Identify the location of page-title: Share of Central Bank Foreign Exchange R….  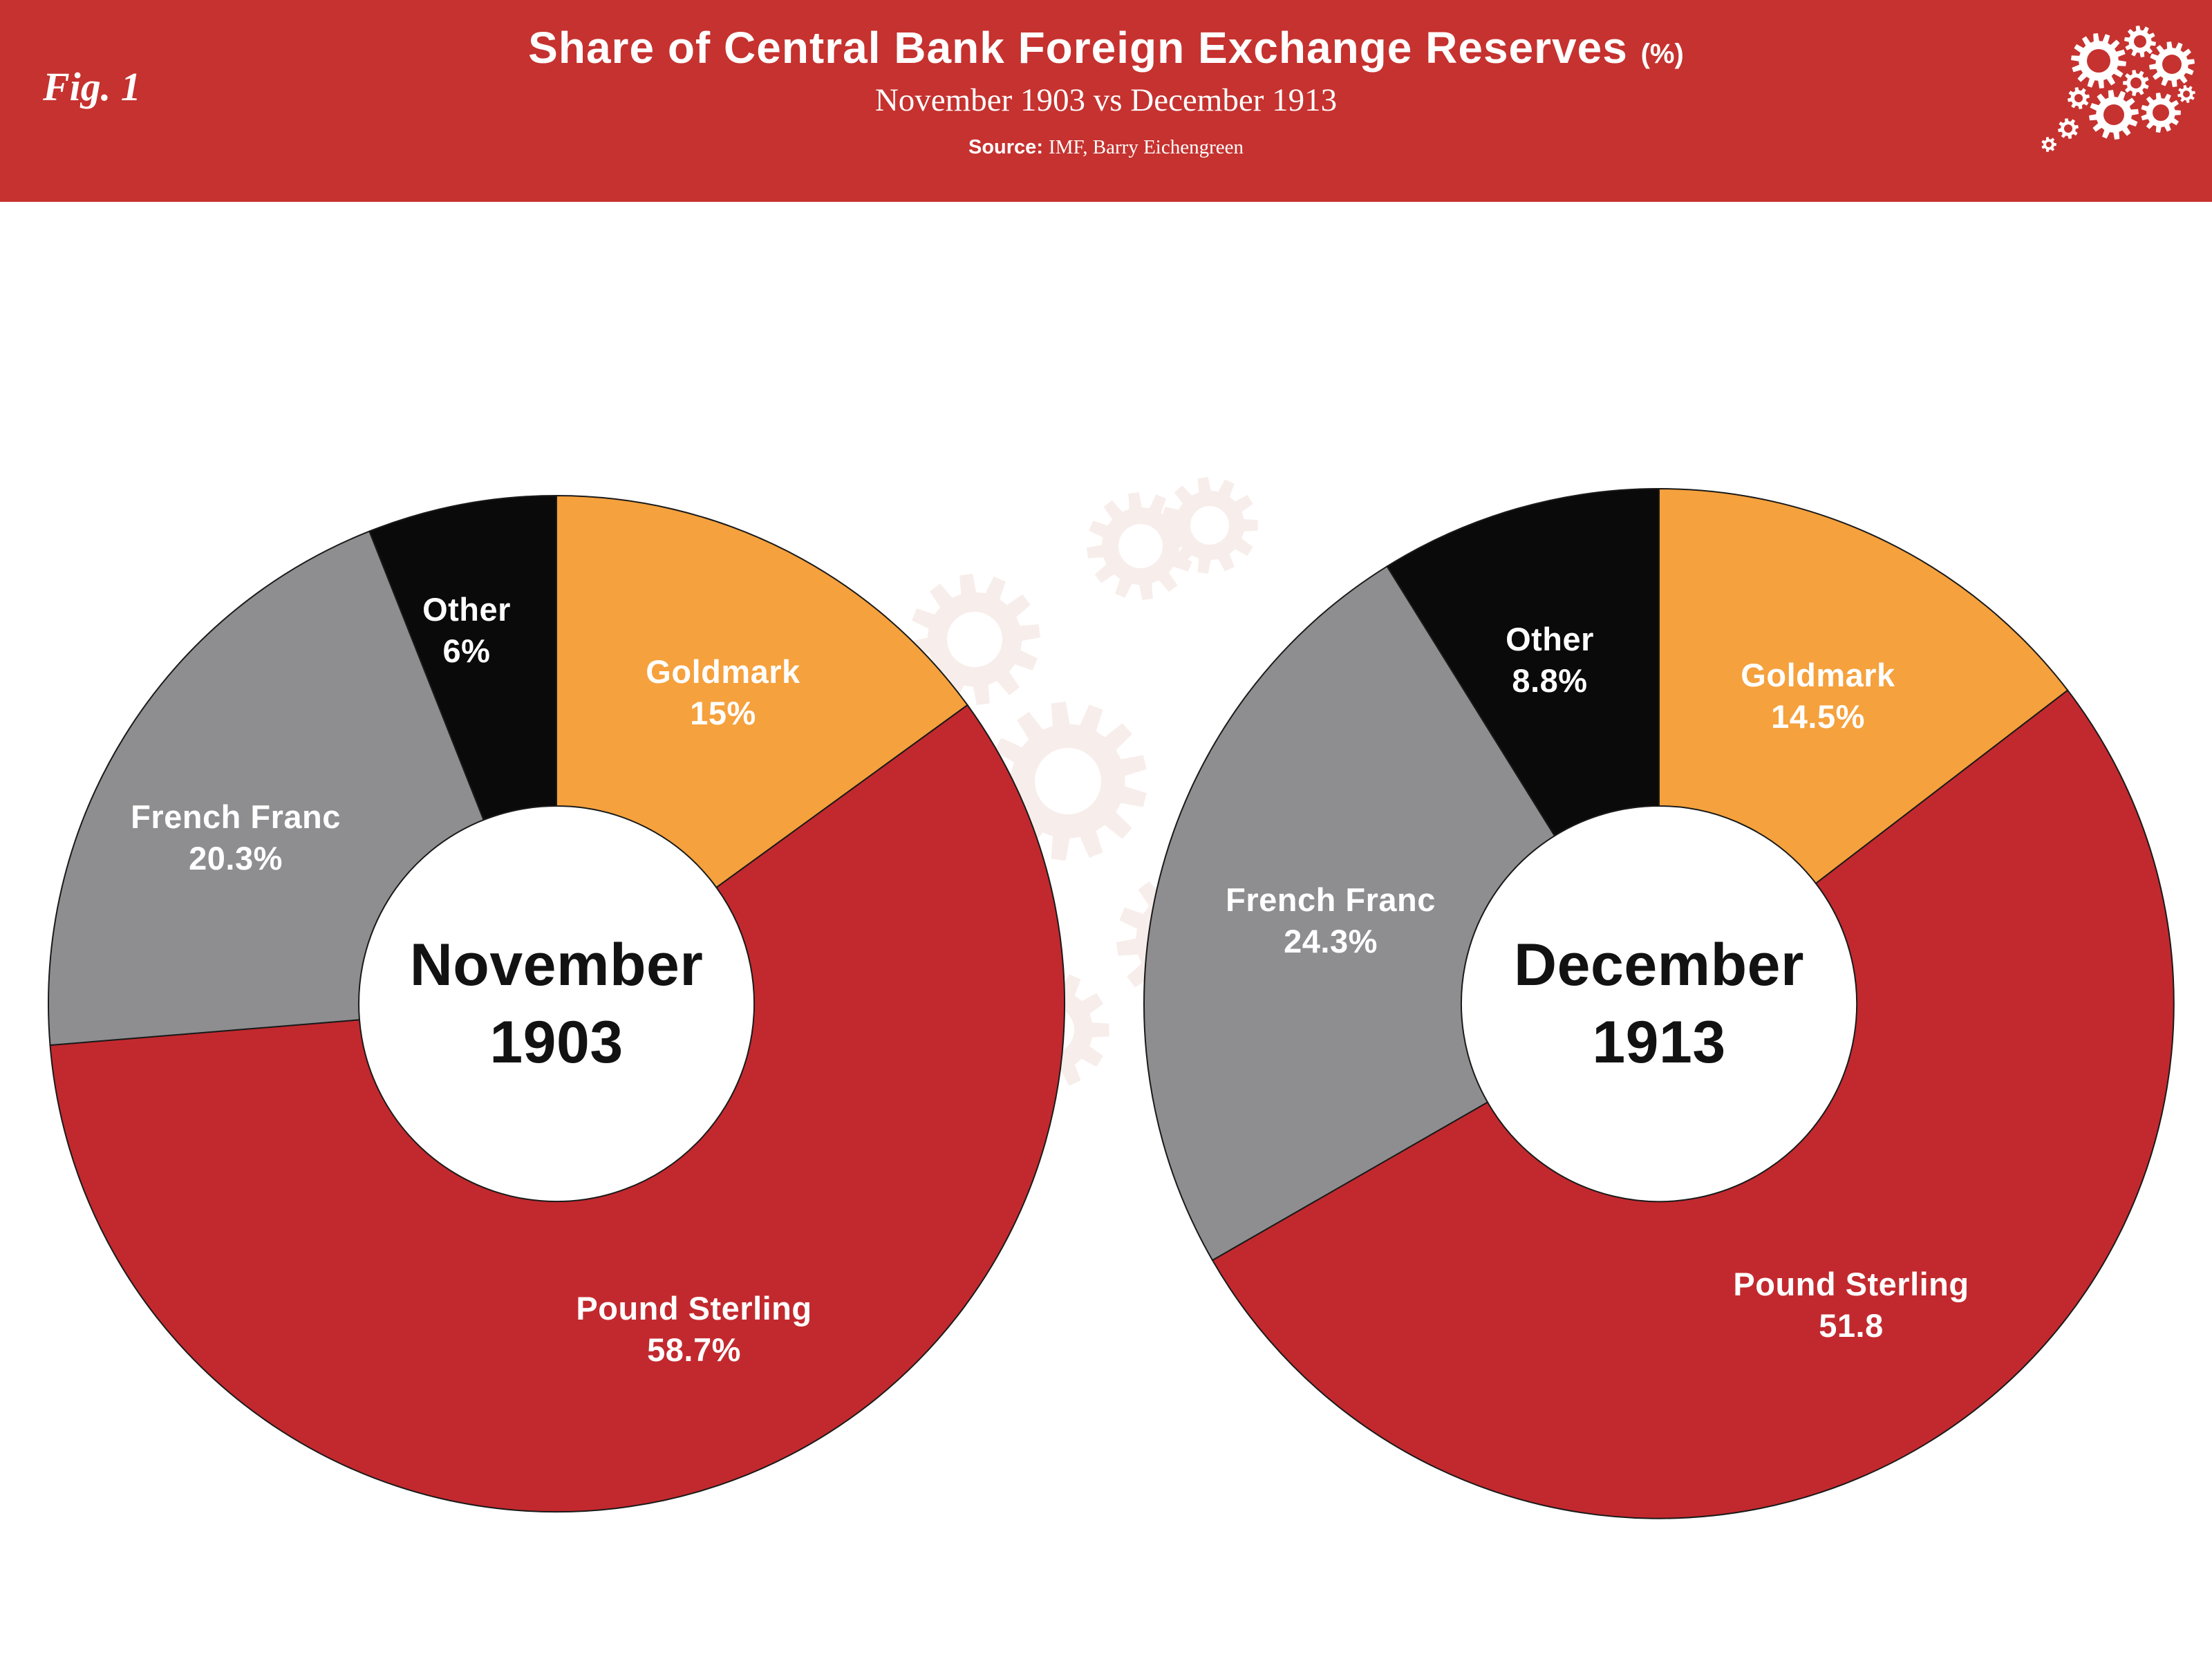
(1106, 51).